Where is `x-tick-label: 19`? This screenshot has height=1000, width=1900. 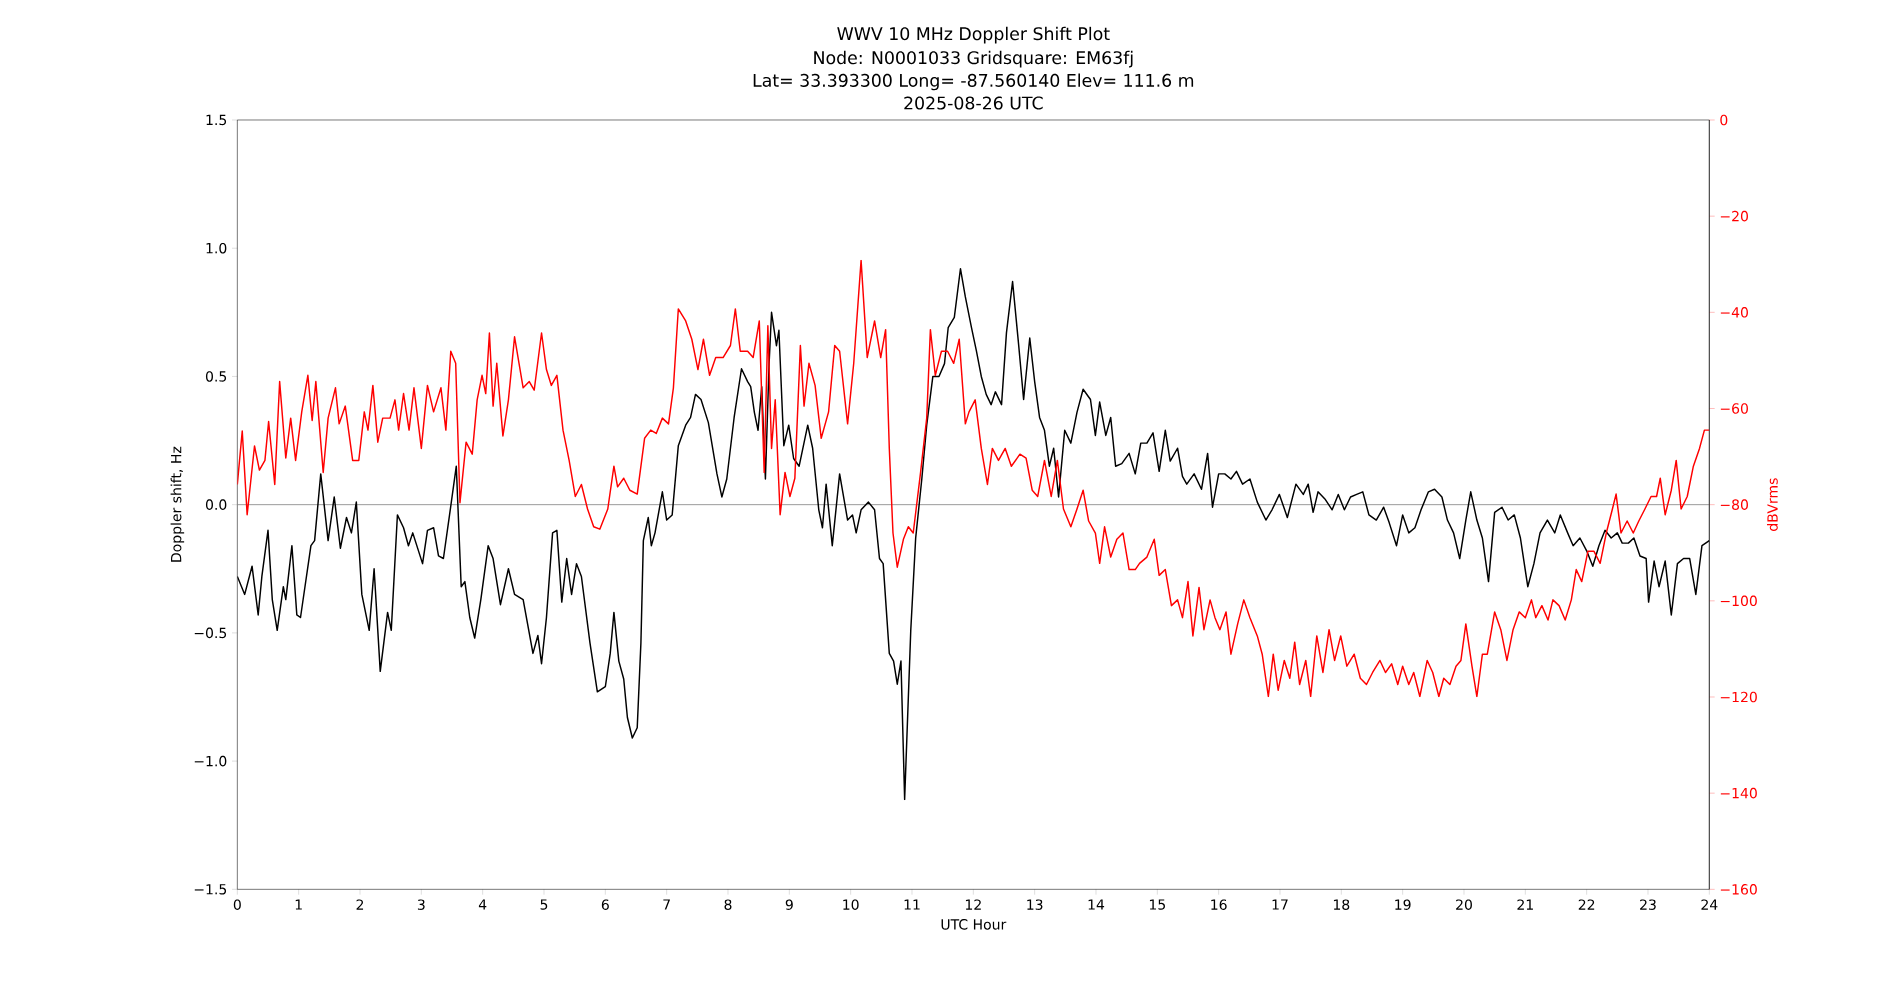 x-tick-label: 19 is located at coordinates (1403, 904).